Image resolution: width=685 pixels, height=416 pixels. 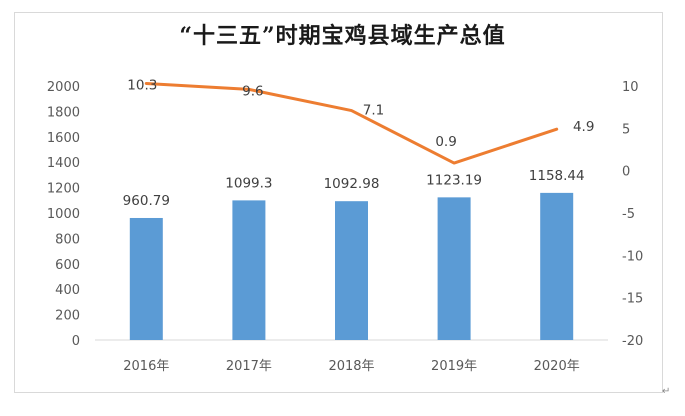 I want to click on line-value-label: 10.3, so click(x=142, y=85).